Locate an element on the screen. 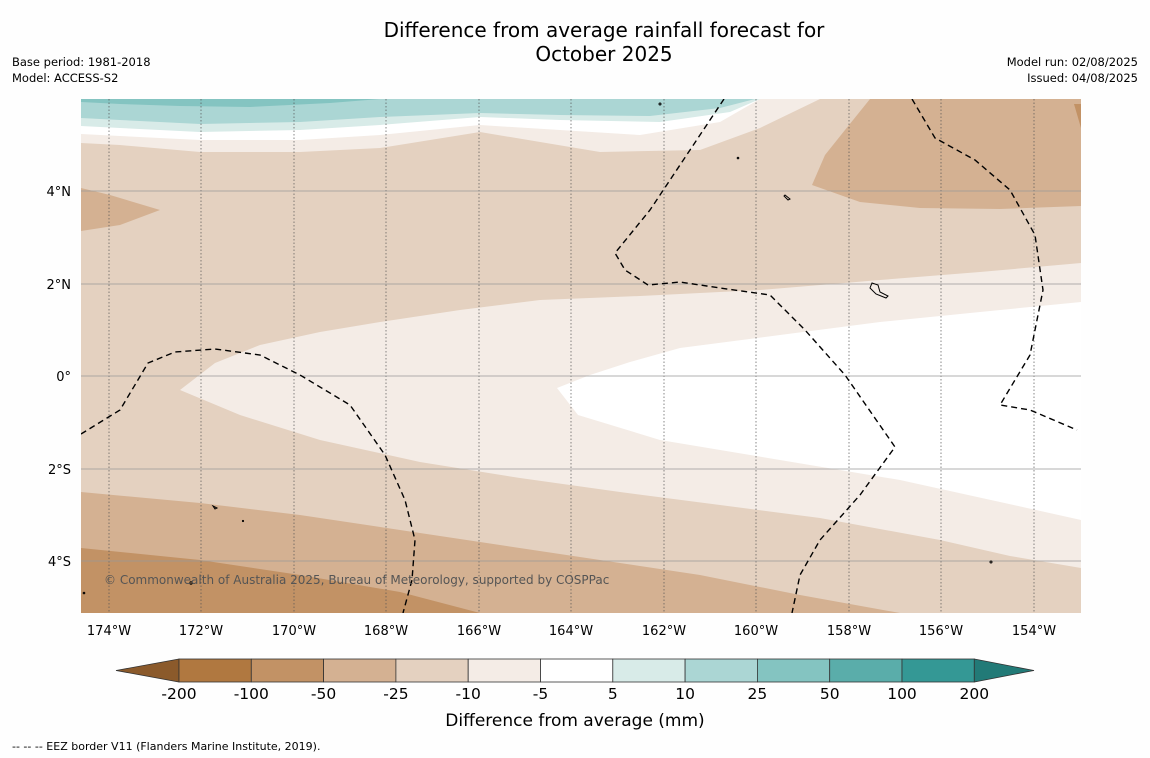 This screenshot has width=1150, height=758. x-tick-label: 166°W is located at coordinates (479, 631).